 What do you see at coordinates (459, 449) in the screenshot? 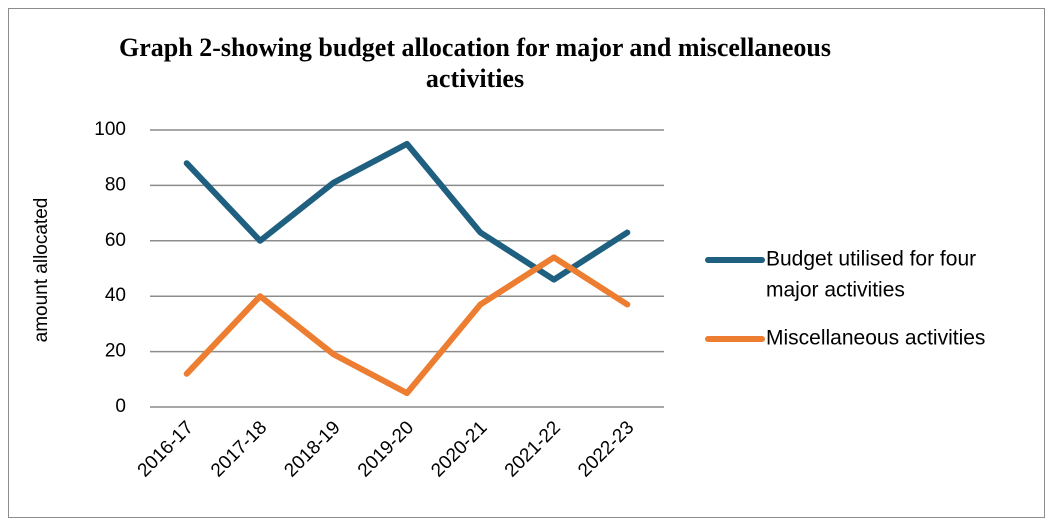
I see `x-tick-label: 2020-21` at bounding box center [459, 449].